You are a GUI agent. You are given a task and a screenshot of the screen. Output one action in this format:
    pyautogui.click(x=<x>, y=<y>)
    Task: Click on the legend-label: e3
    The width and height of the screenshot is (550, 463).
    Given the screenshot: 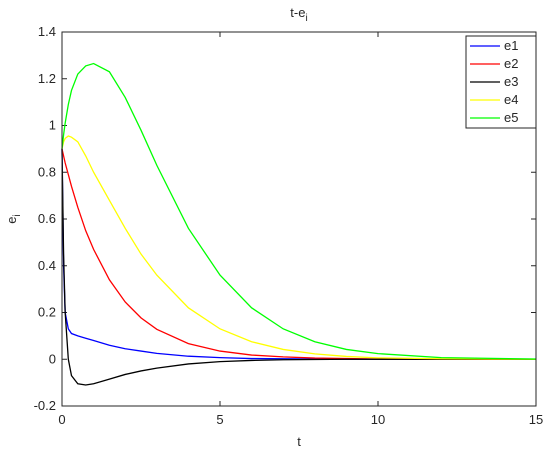 What is the action you would take?
    pyautogui.click(x=511, y=81)
    